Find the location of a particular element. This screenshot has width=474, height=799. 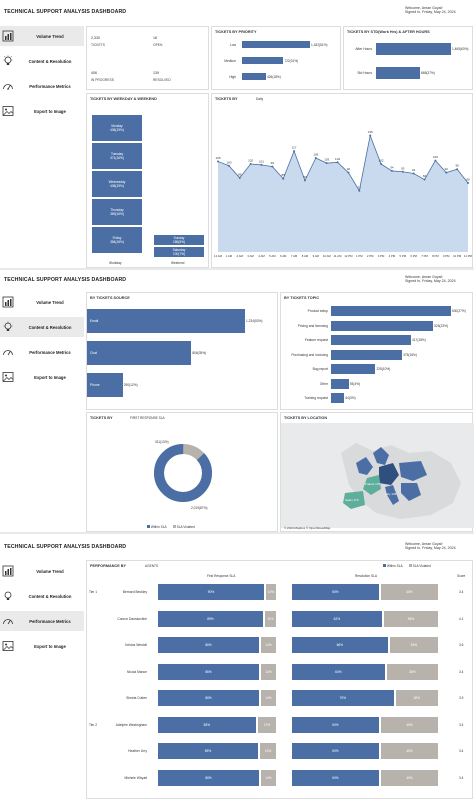

panel-title: BY TICKETS TOPIC is located at coordinates (302, 298).